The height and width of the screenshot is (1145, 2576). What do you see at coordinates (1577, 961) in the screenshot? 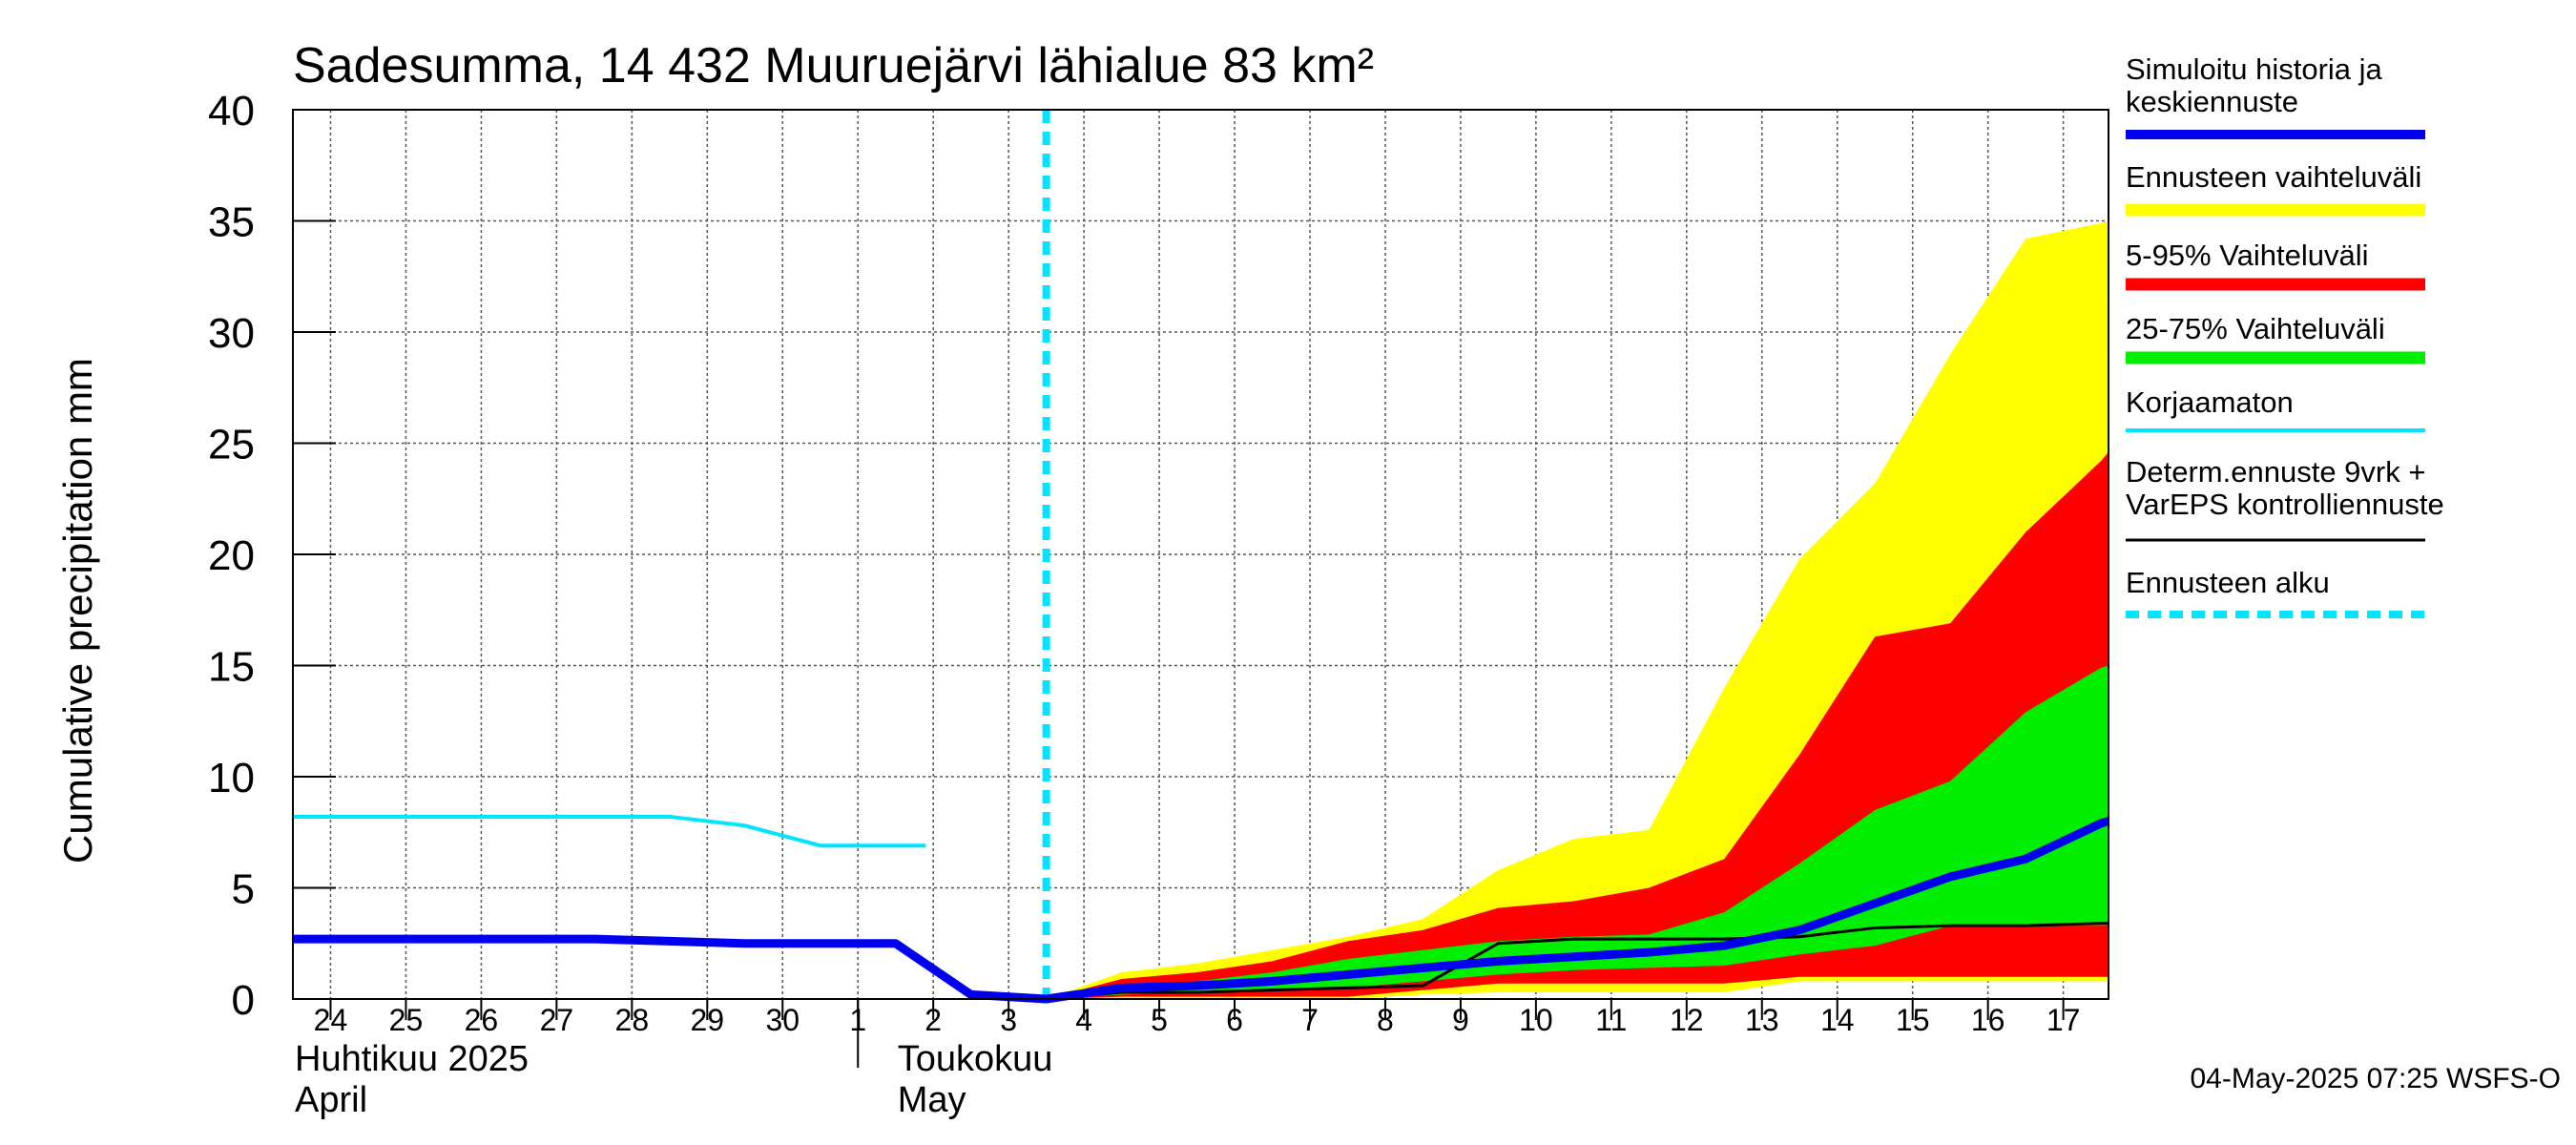
I see `line-determ-ennuste-9vrk-vareps-kontrolliennuste` at bounding box center [1577, 961].